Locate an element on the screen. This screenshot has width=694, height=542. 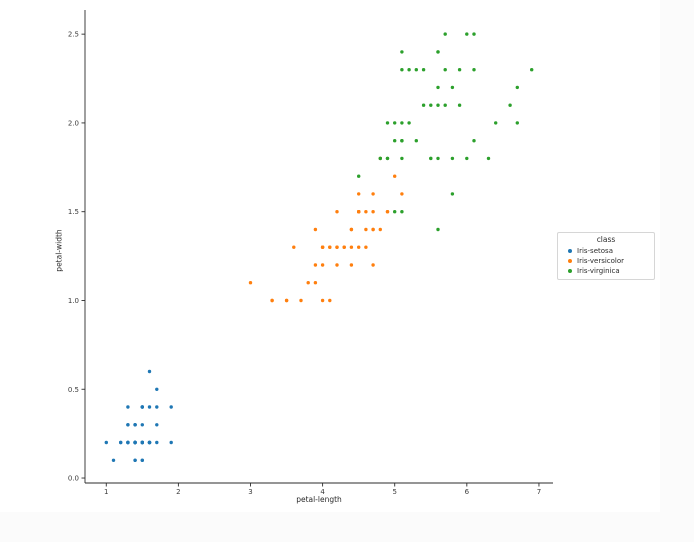
y-tick-label: 2.0 is located at coordinates (73, 123).